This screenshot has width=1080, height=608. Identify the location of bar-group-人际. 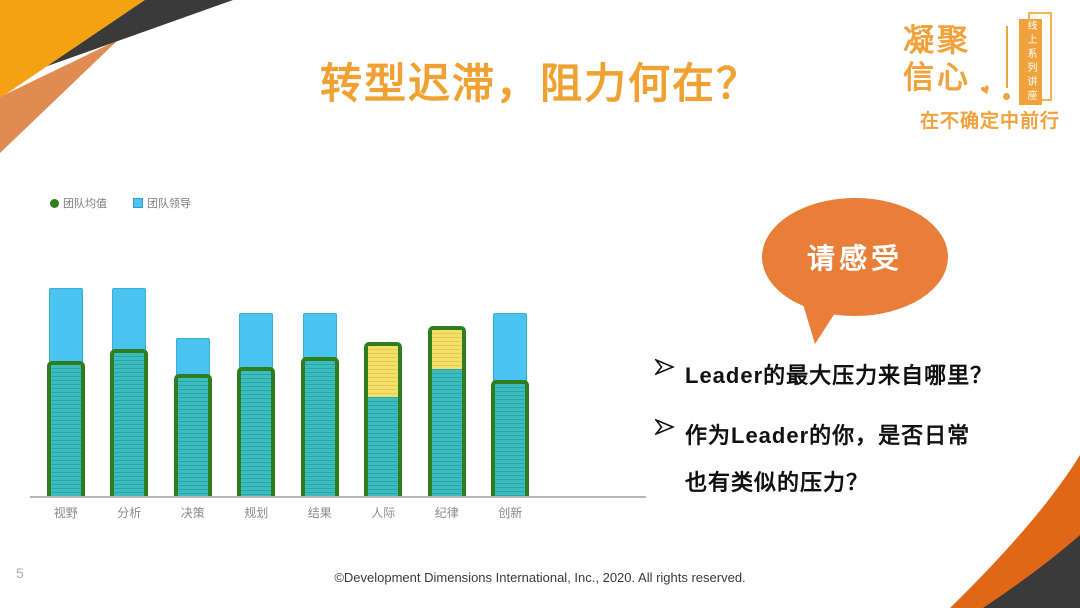
(384, 362).